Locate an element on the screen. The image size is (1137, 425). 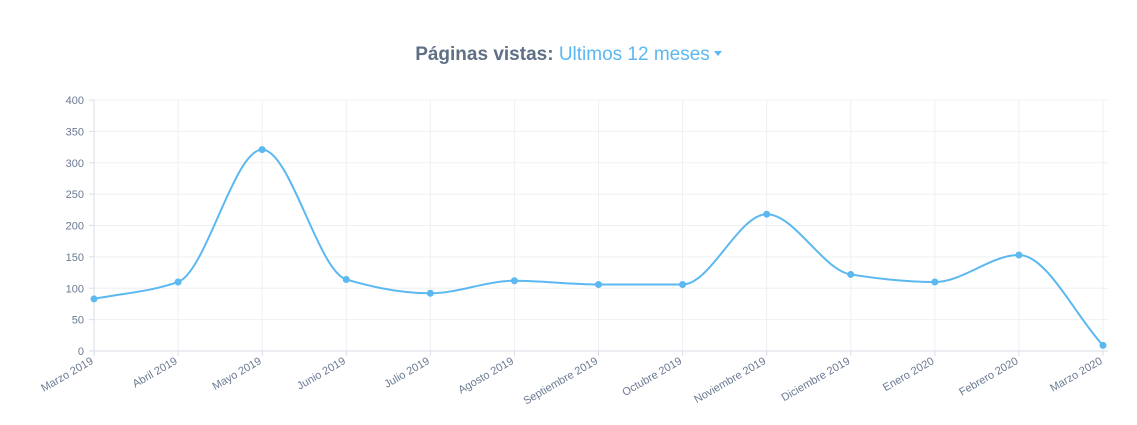
chart-header: Páginas vistas: Ultimos 12 meses is located at coordinates (568, 55).